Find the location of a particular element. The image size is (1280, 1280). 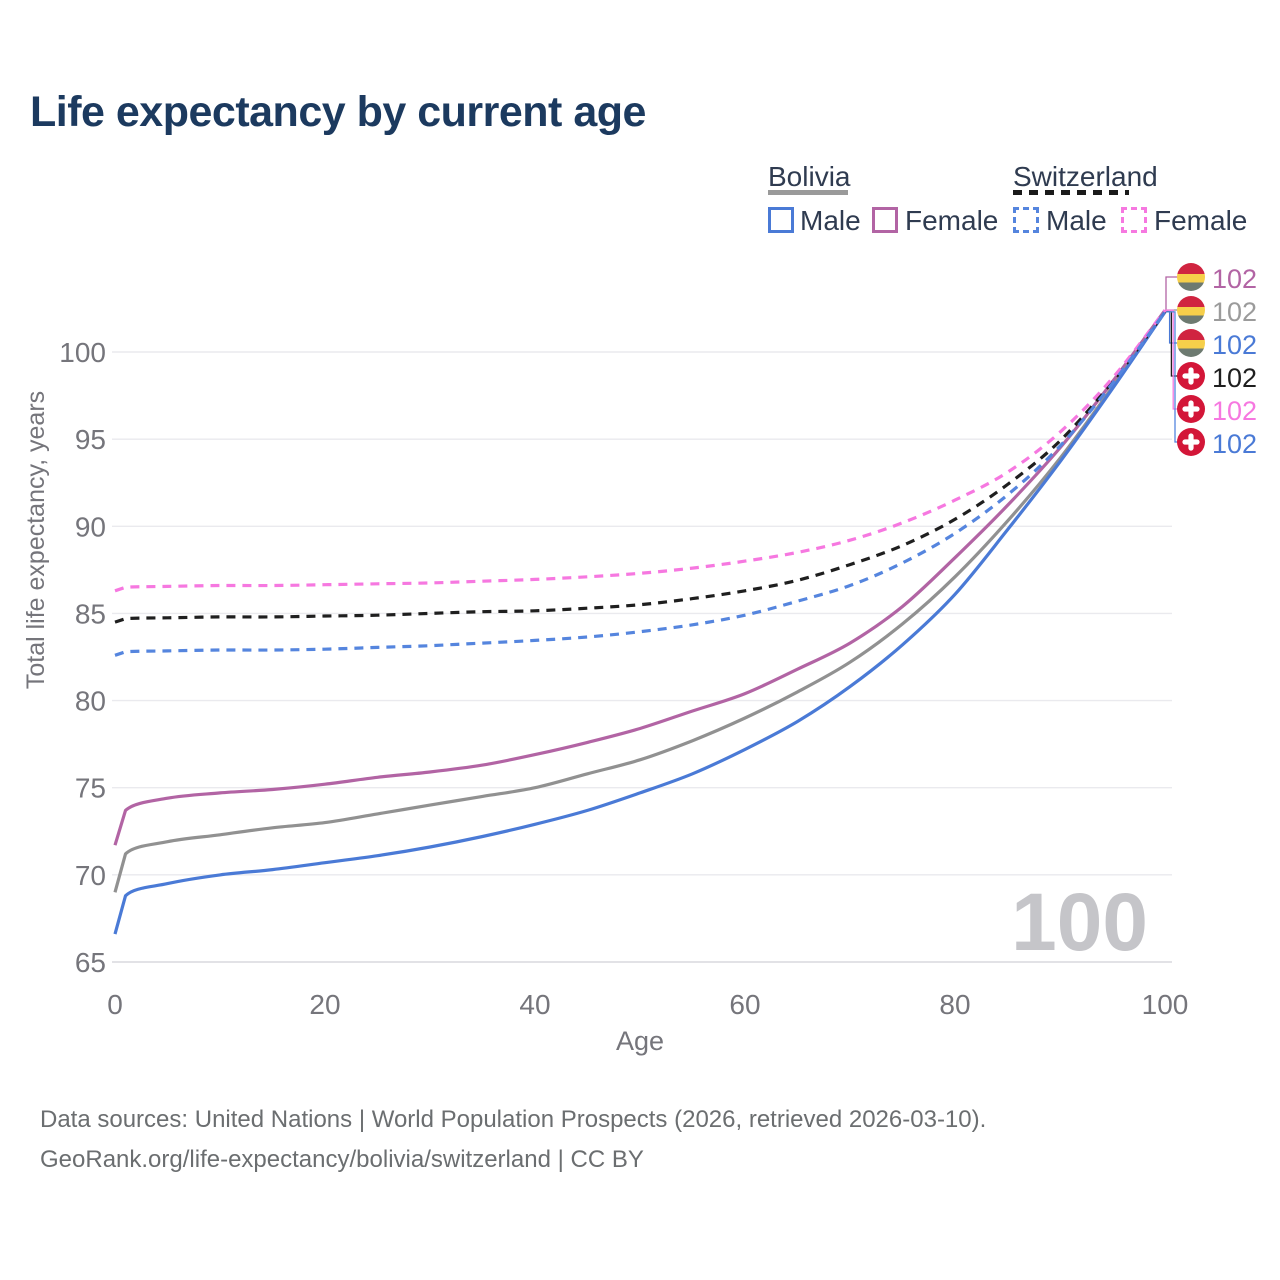

y-tick-label: 70 is located at coordinates (90, 875).